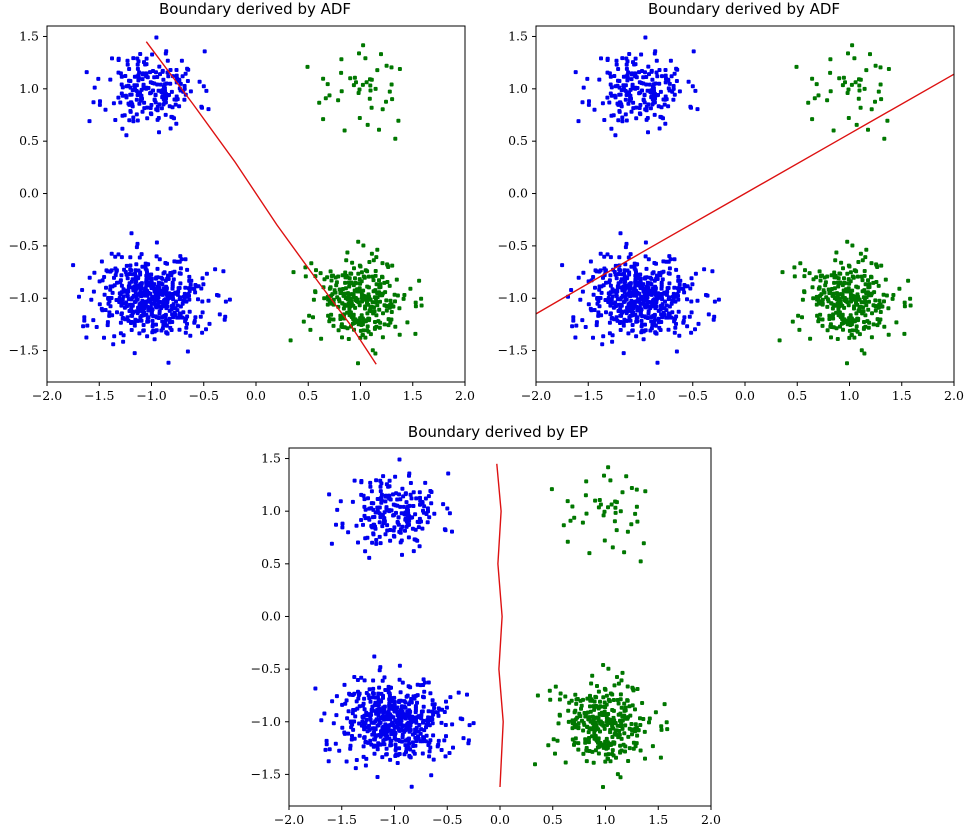  I want to click on y-tick-label: 0.0, so click(518, 193).